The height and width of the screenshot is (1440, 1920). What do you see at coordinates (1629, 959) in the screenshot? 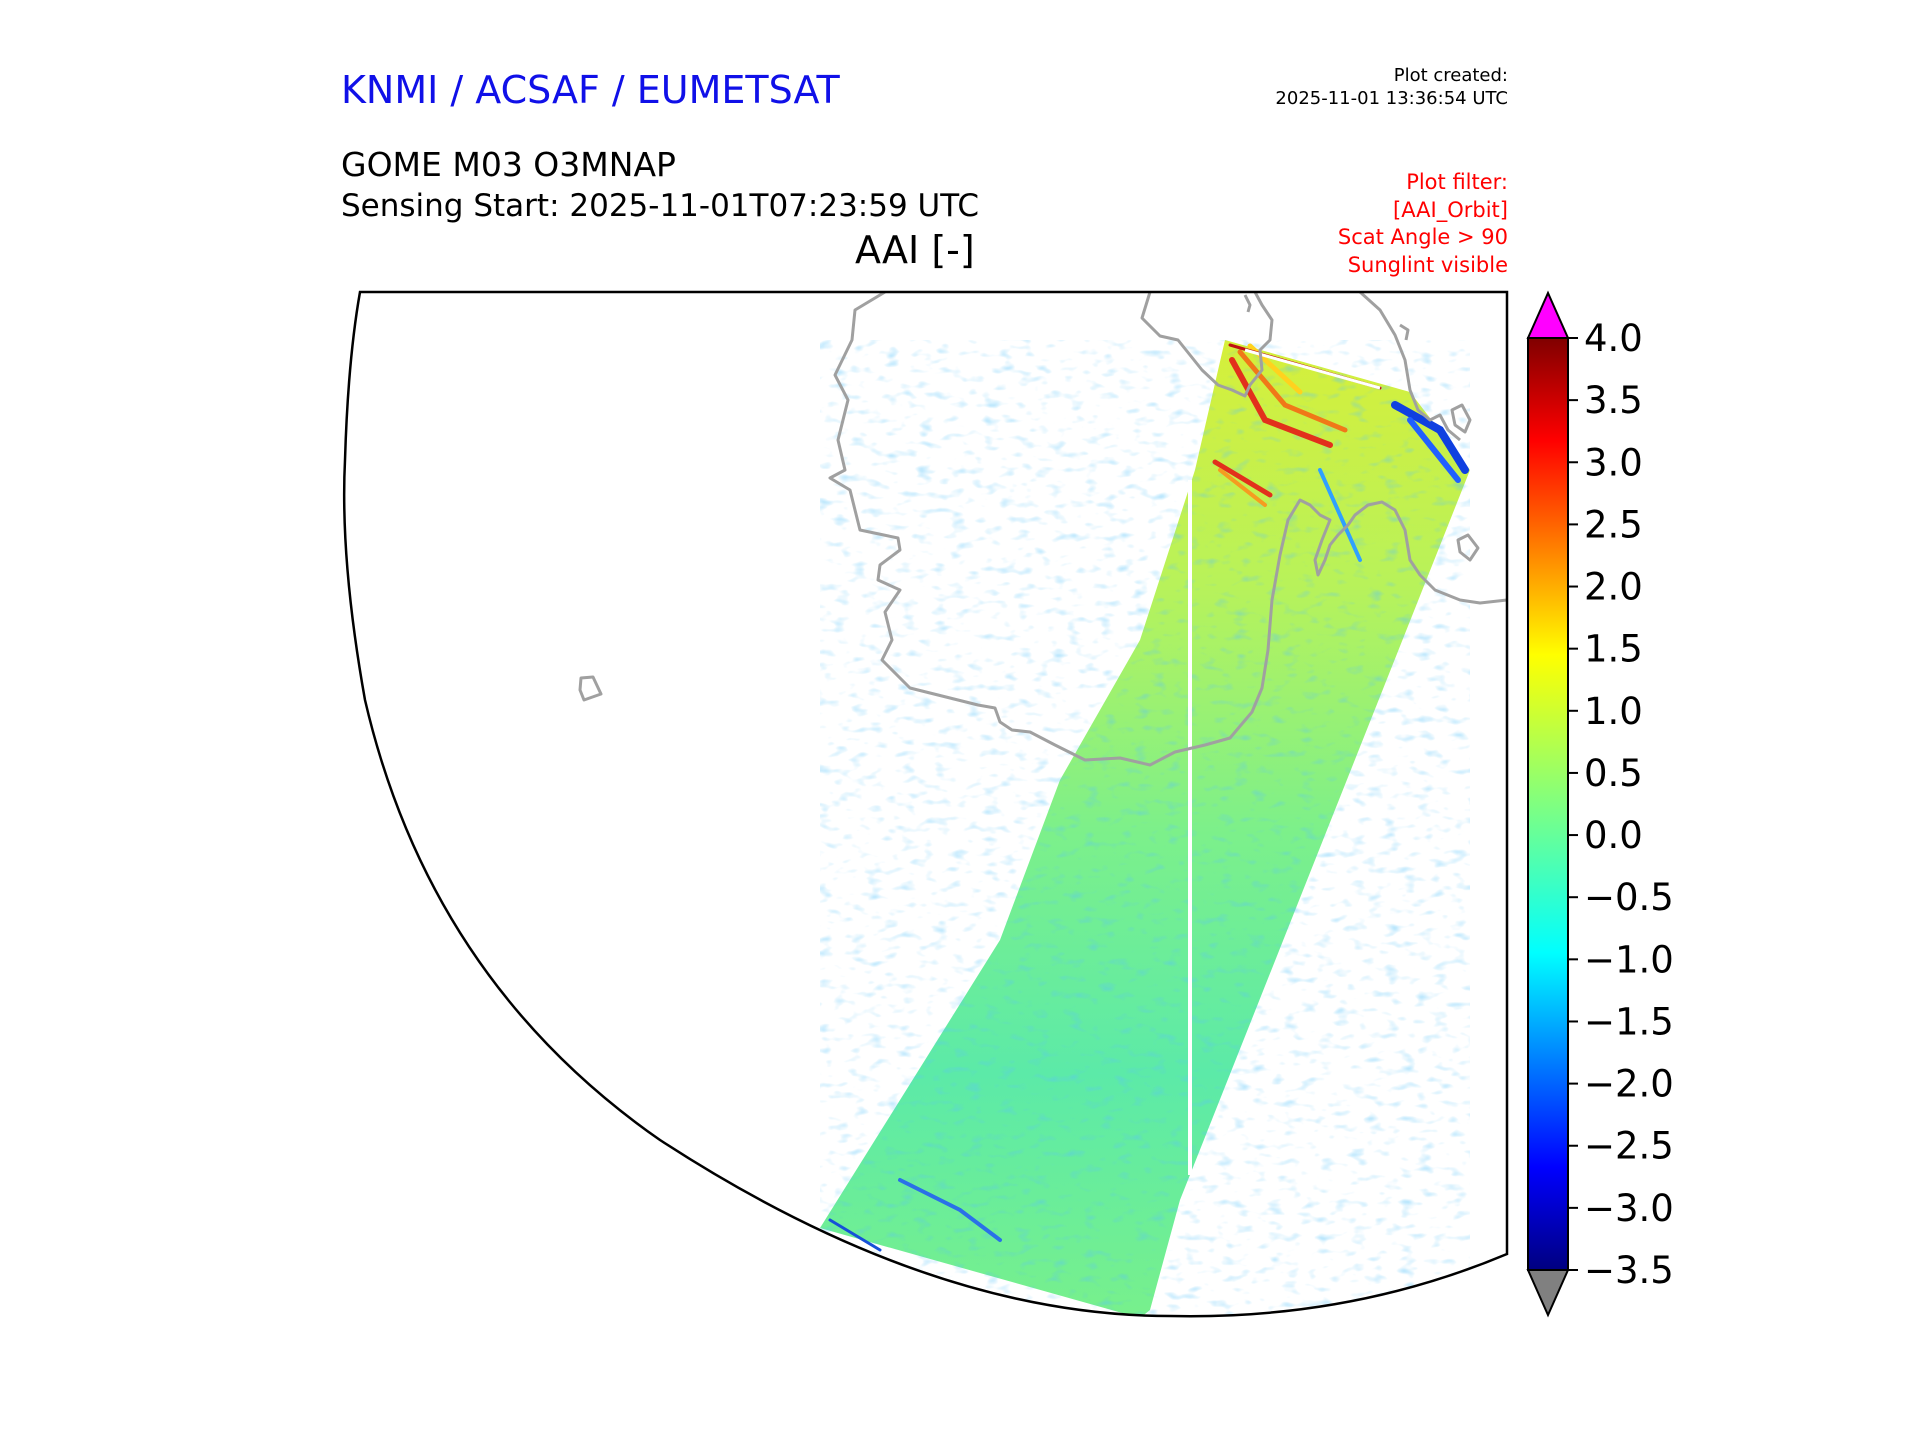
I see `colorbar-tick-label: −1.0` at bounding box center [1629, 959].